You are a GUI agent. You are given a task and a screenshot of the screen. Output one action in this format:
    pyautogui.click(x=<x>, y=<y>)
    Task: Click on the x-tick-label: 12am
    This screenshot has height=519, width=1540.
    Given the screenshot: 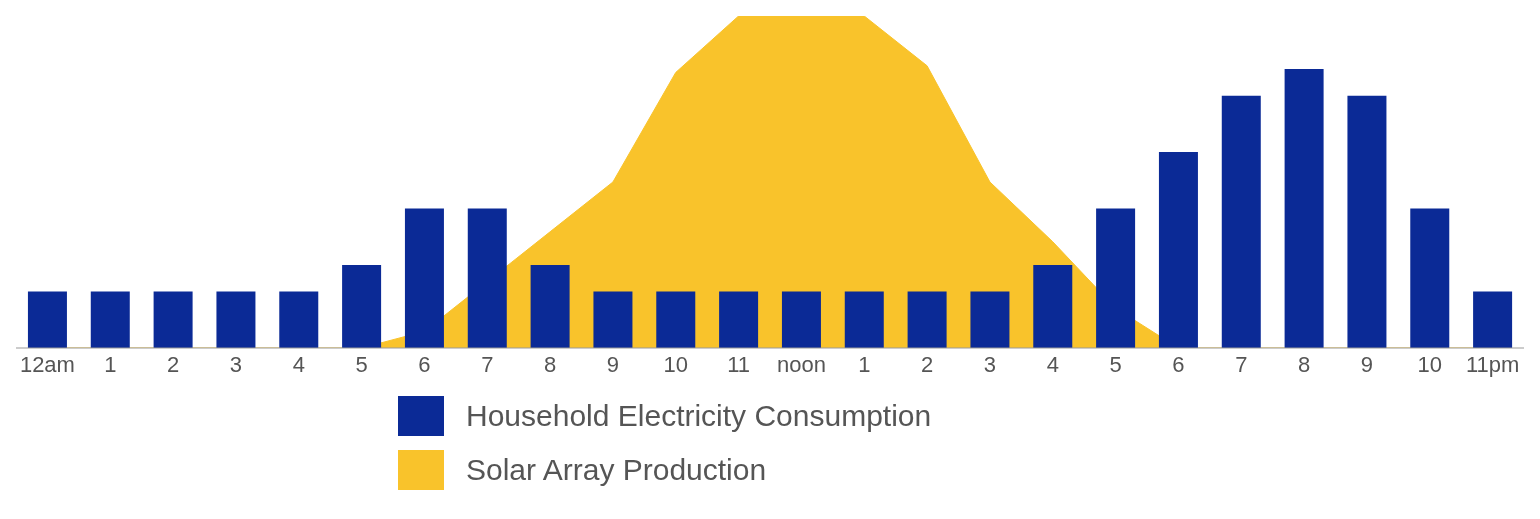 What is the action you would take?
    pyautogui.click(x=47, y=364)
    